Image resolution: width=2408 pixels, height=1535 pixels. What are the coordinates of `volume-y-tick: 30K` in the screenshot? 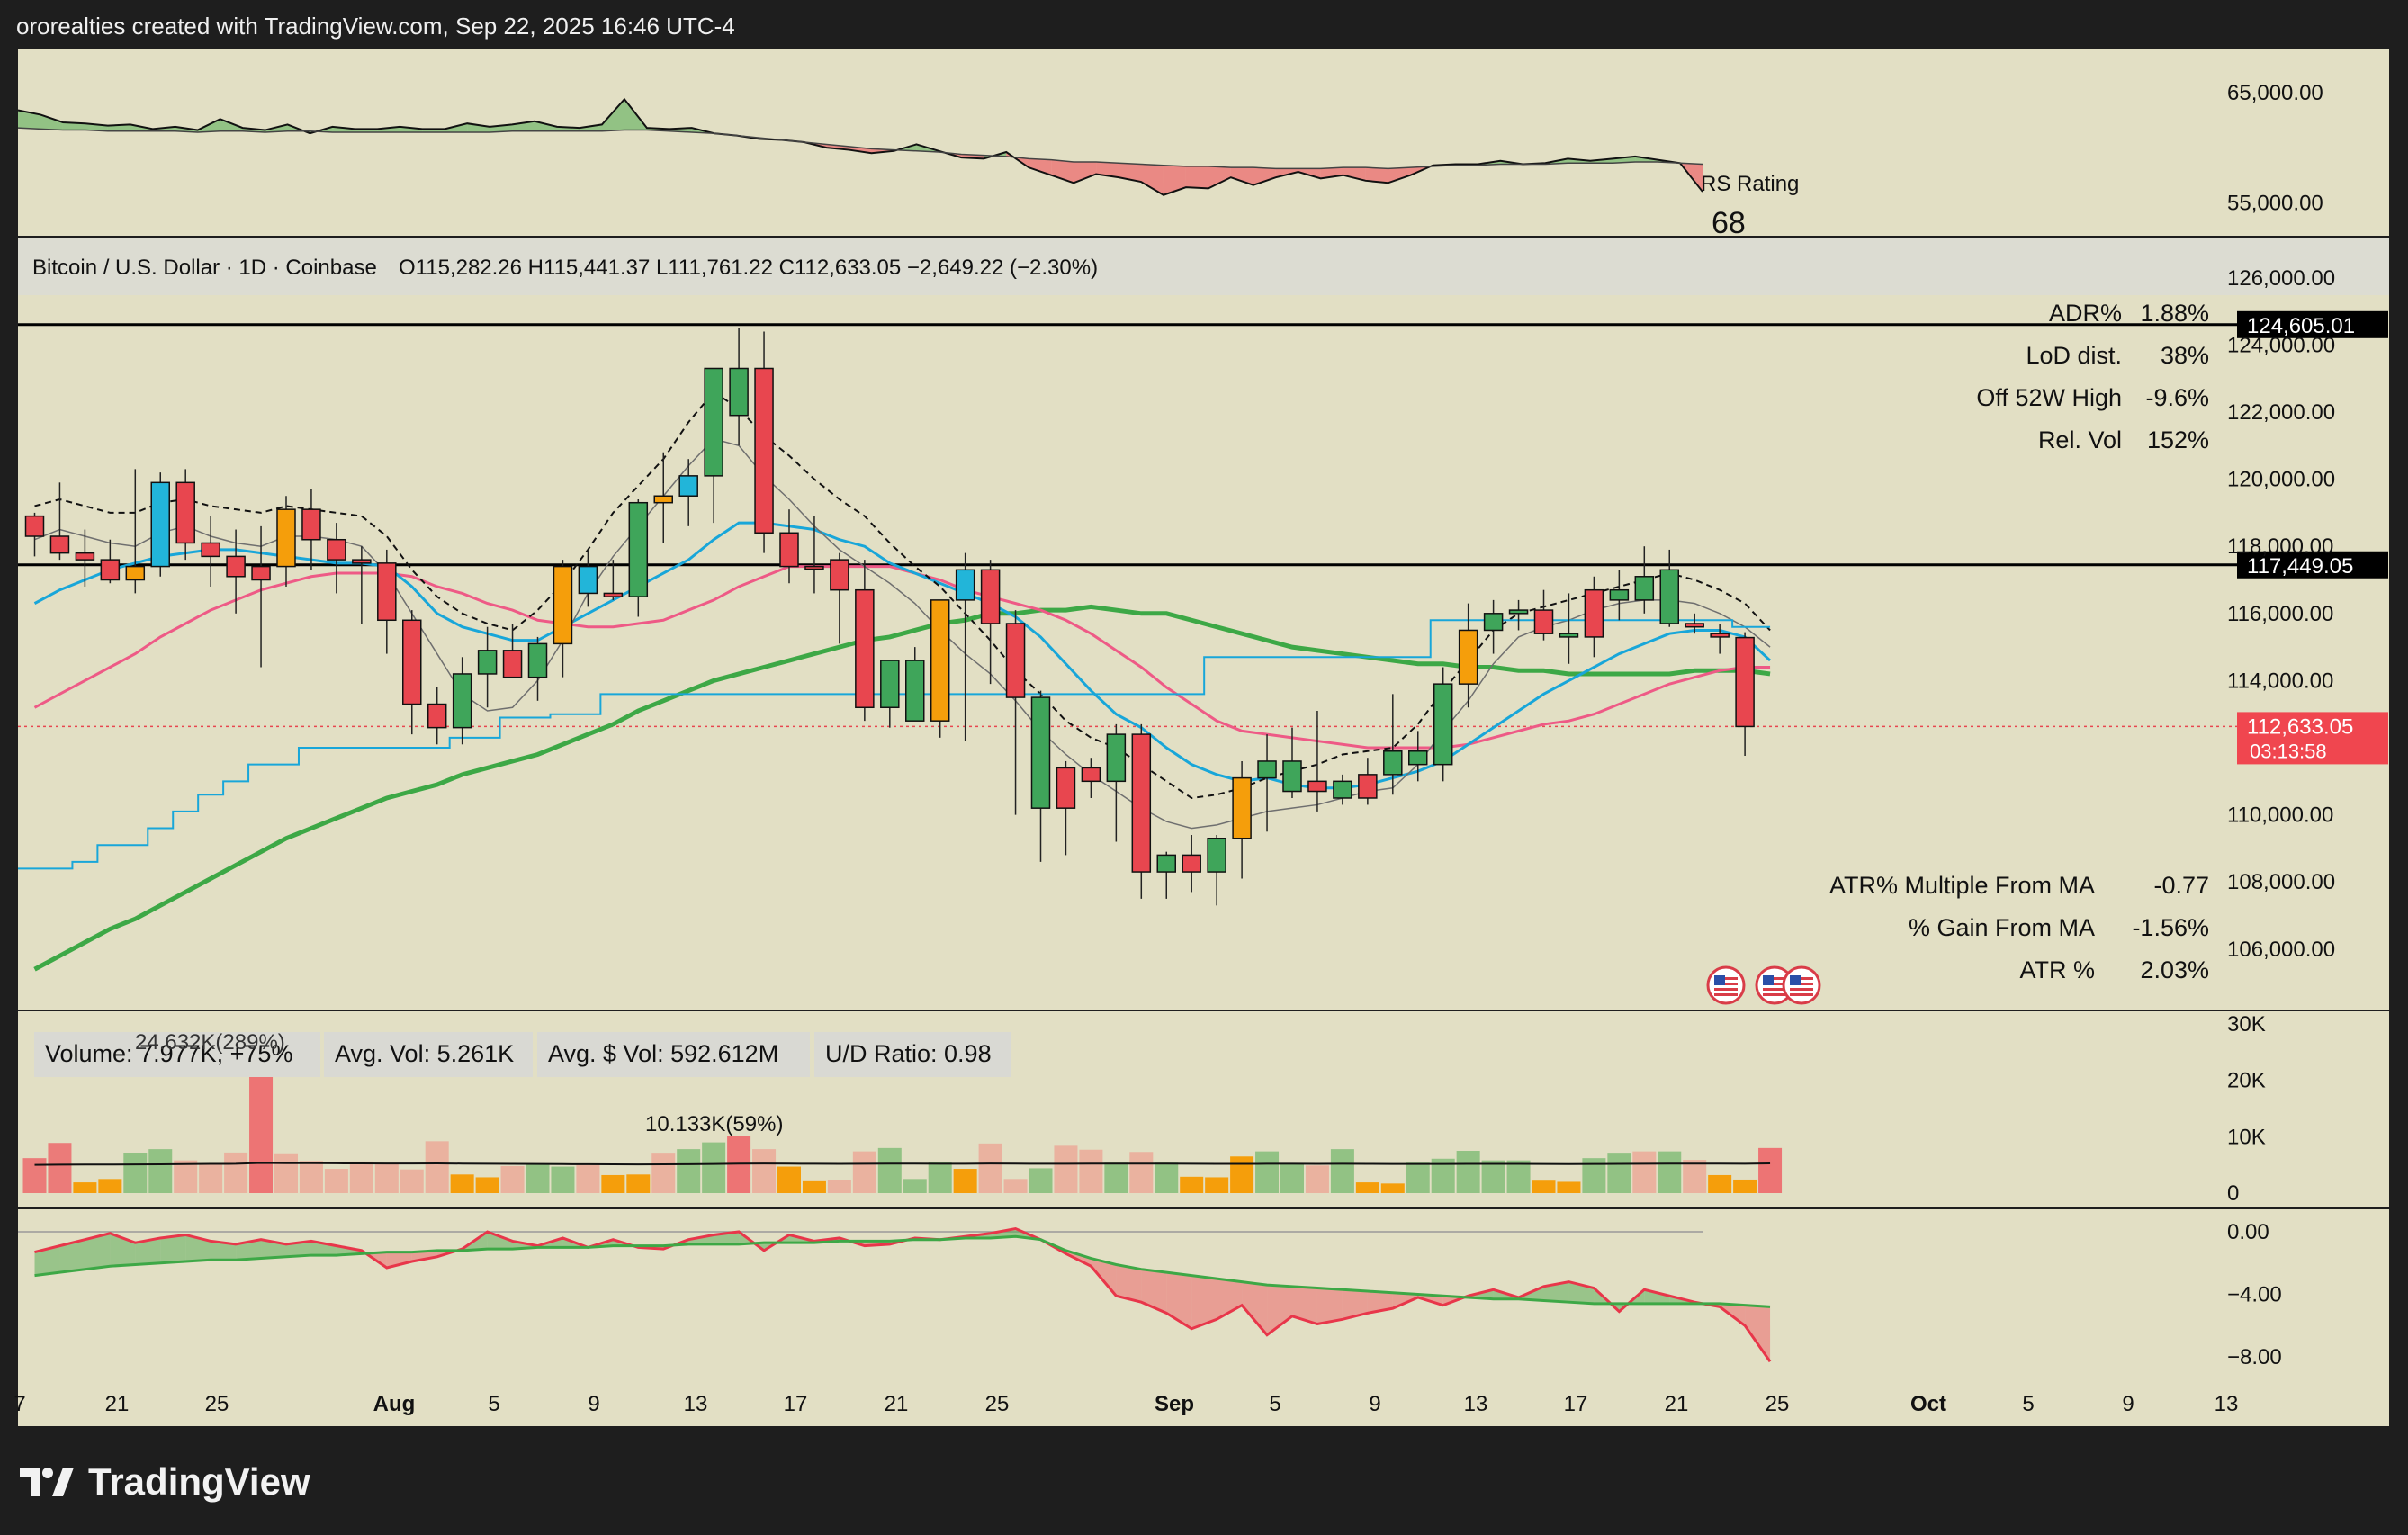 It's located at (2246, 1025).